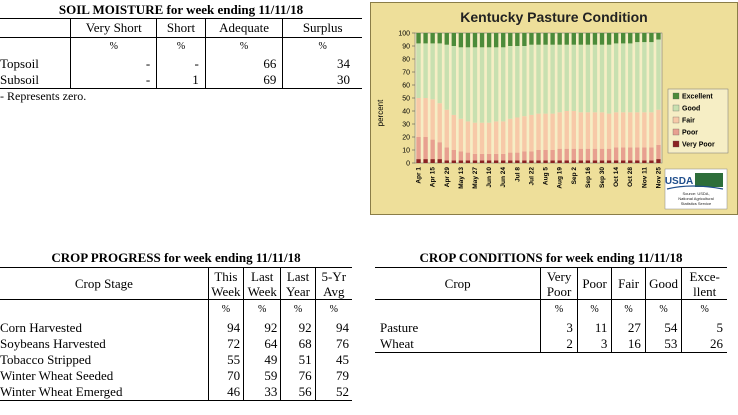 The width and height of the screenshot is (738, 415). Describe the element at coordinates (225, 327) in the screenshot. I see `progress-cell: 94` at that location.